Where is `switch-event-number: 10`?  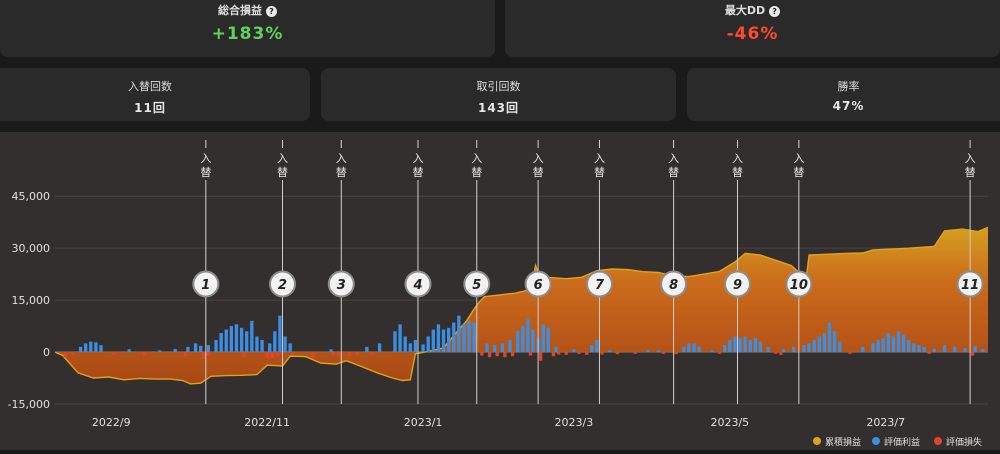
switch-event-number: 10 is located at coordinates (799, 285).